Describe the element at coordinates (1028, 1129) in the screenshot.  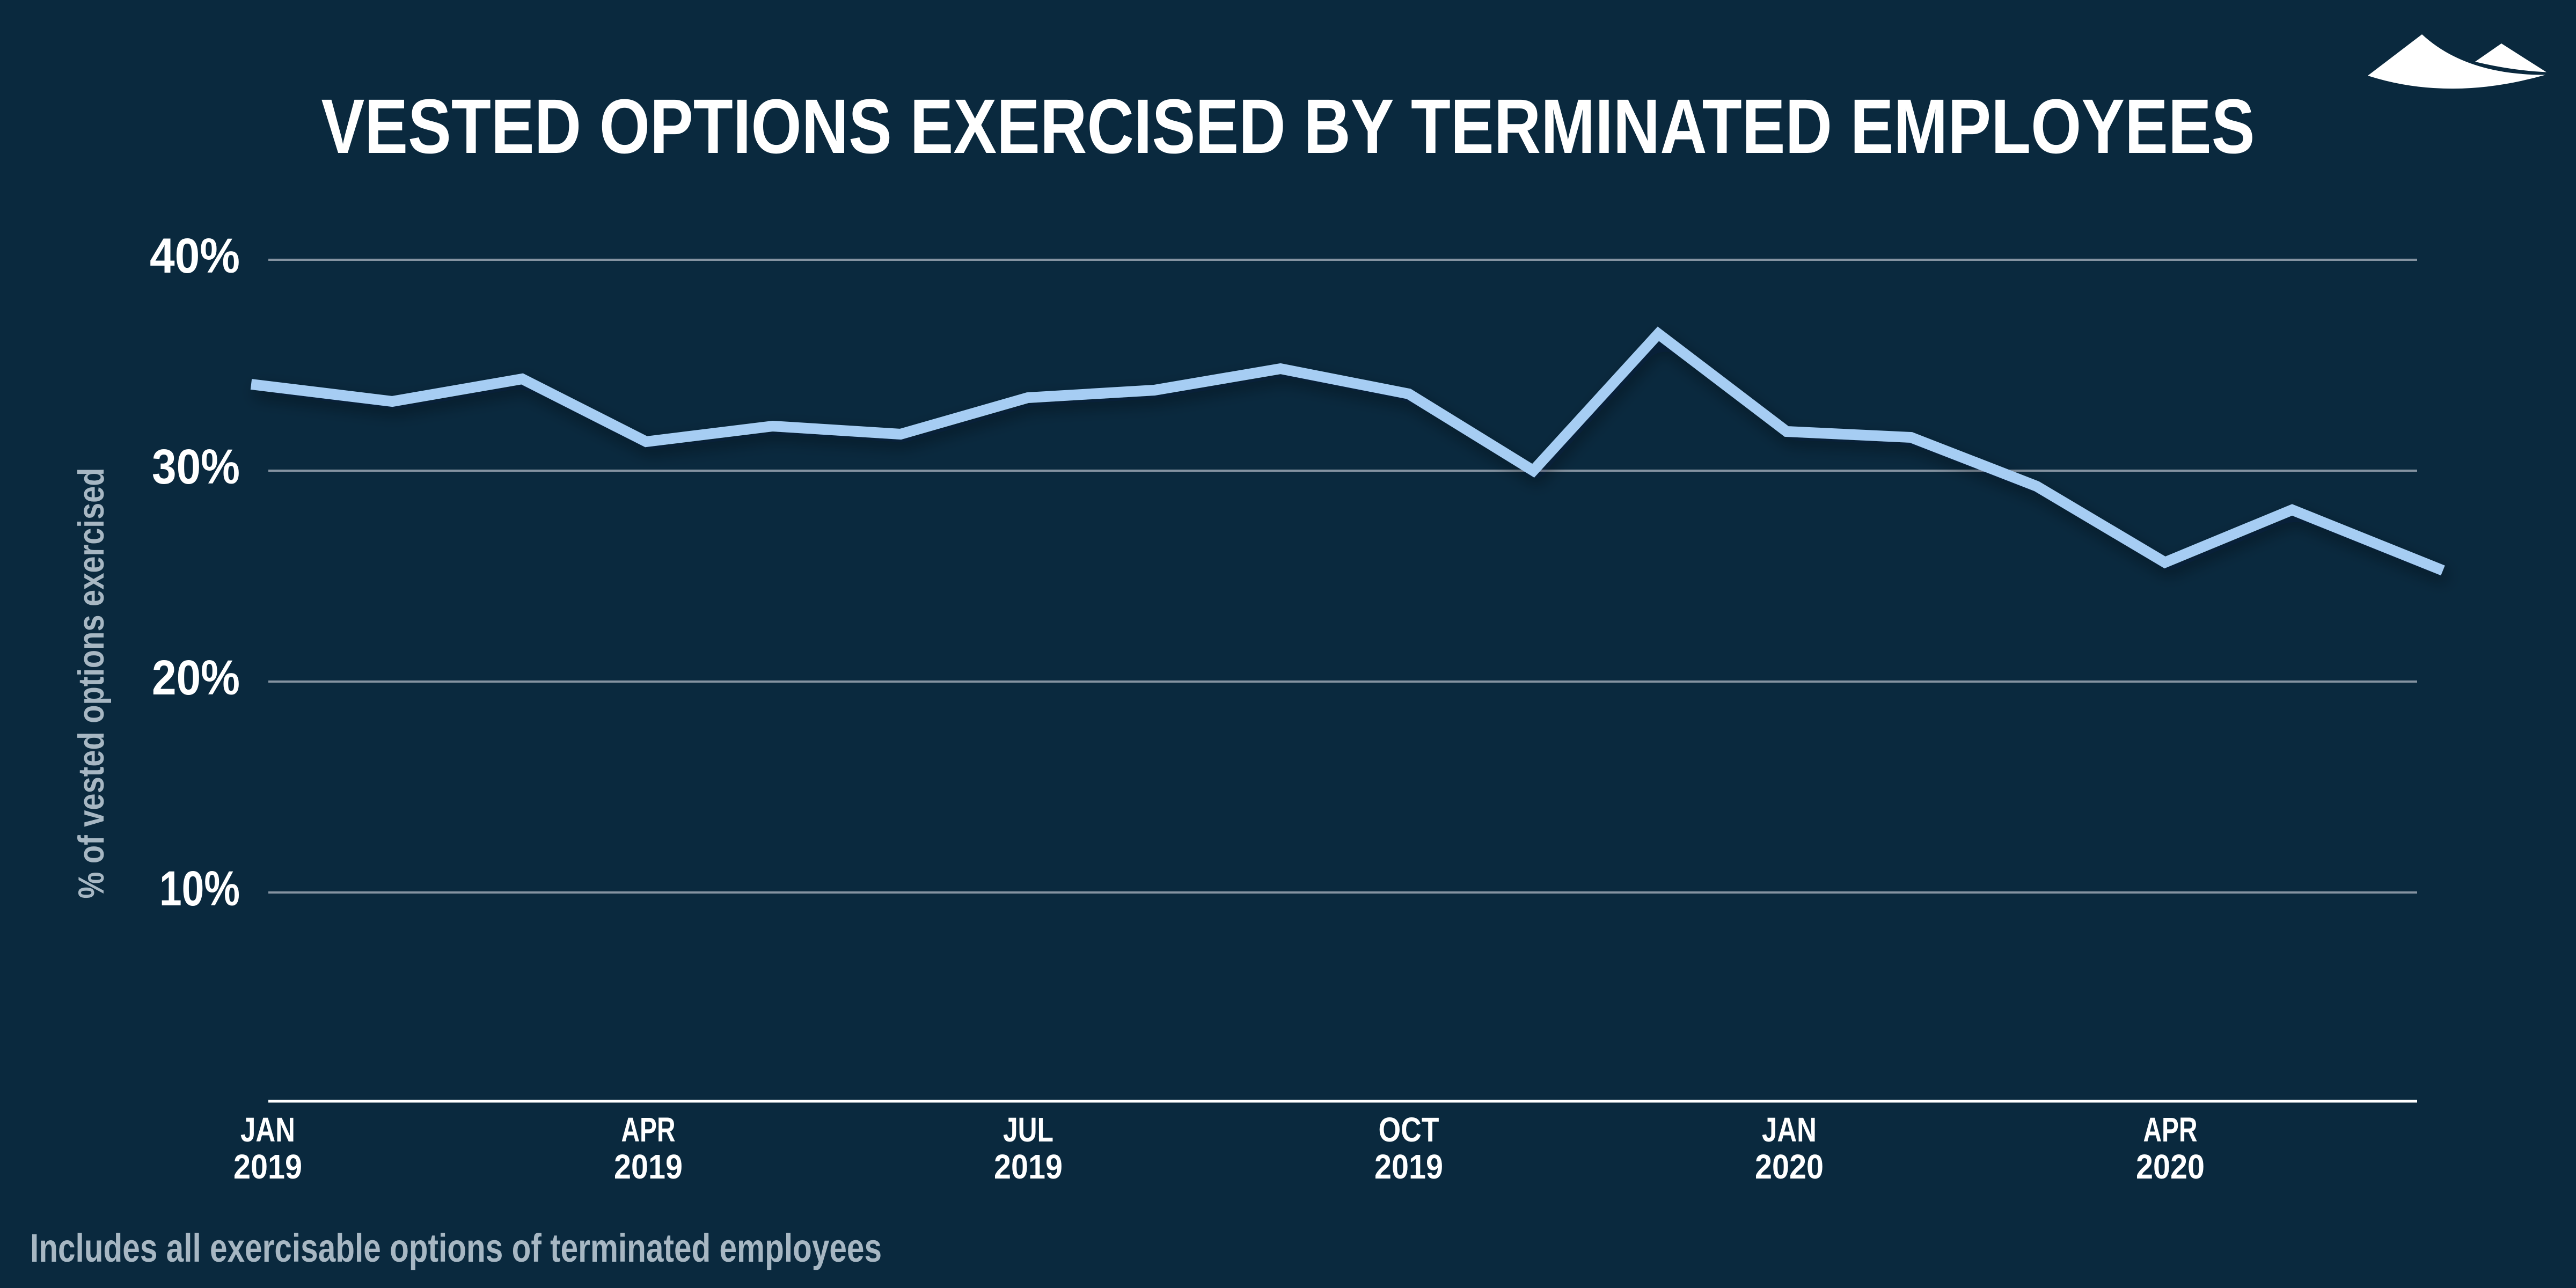
I see `svg-text: JUL` at that location.